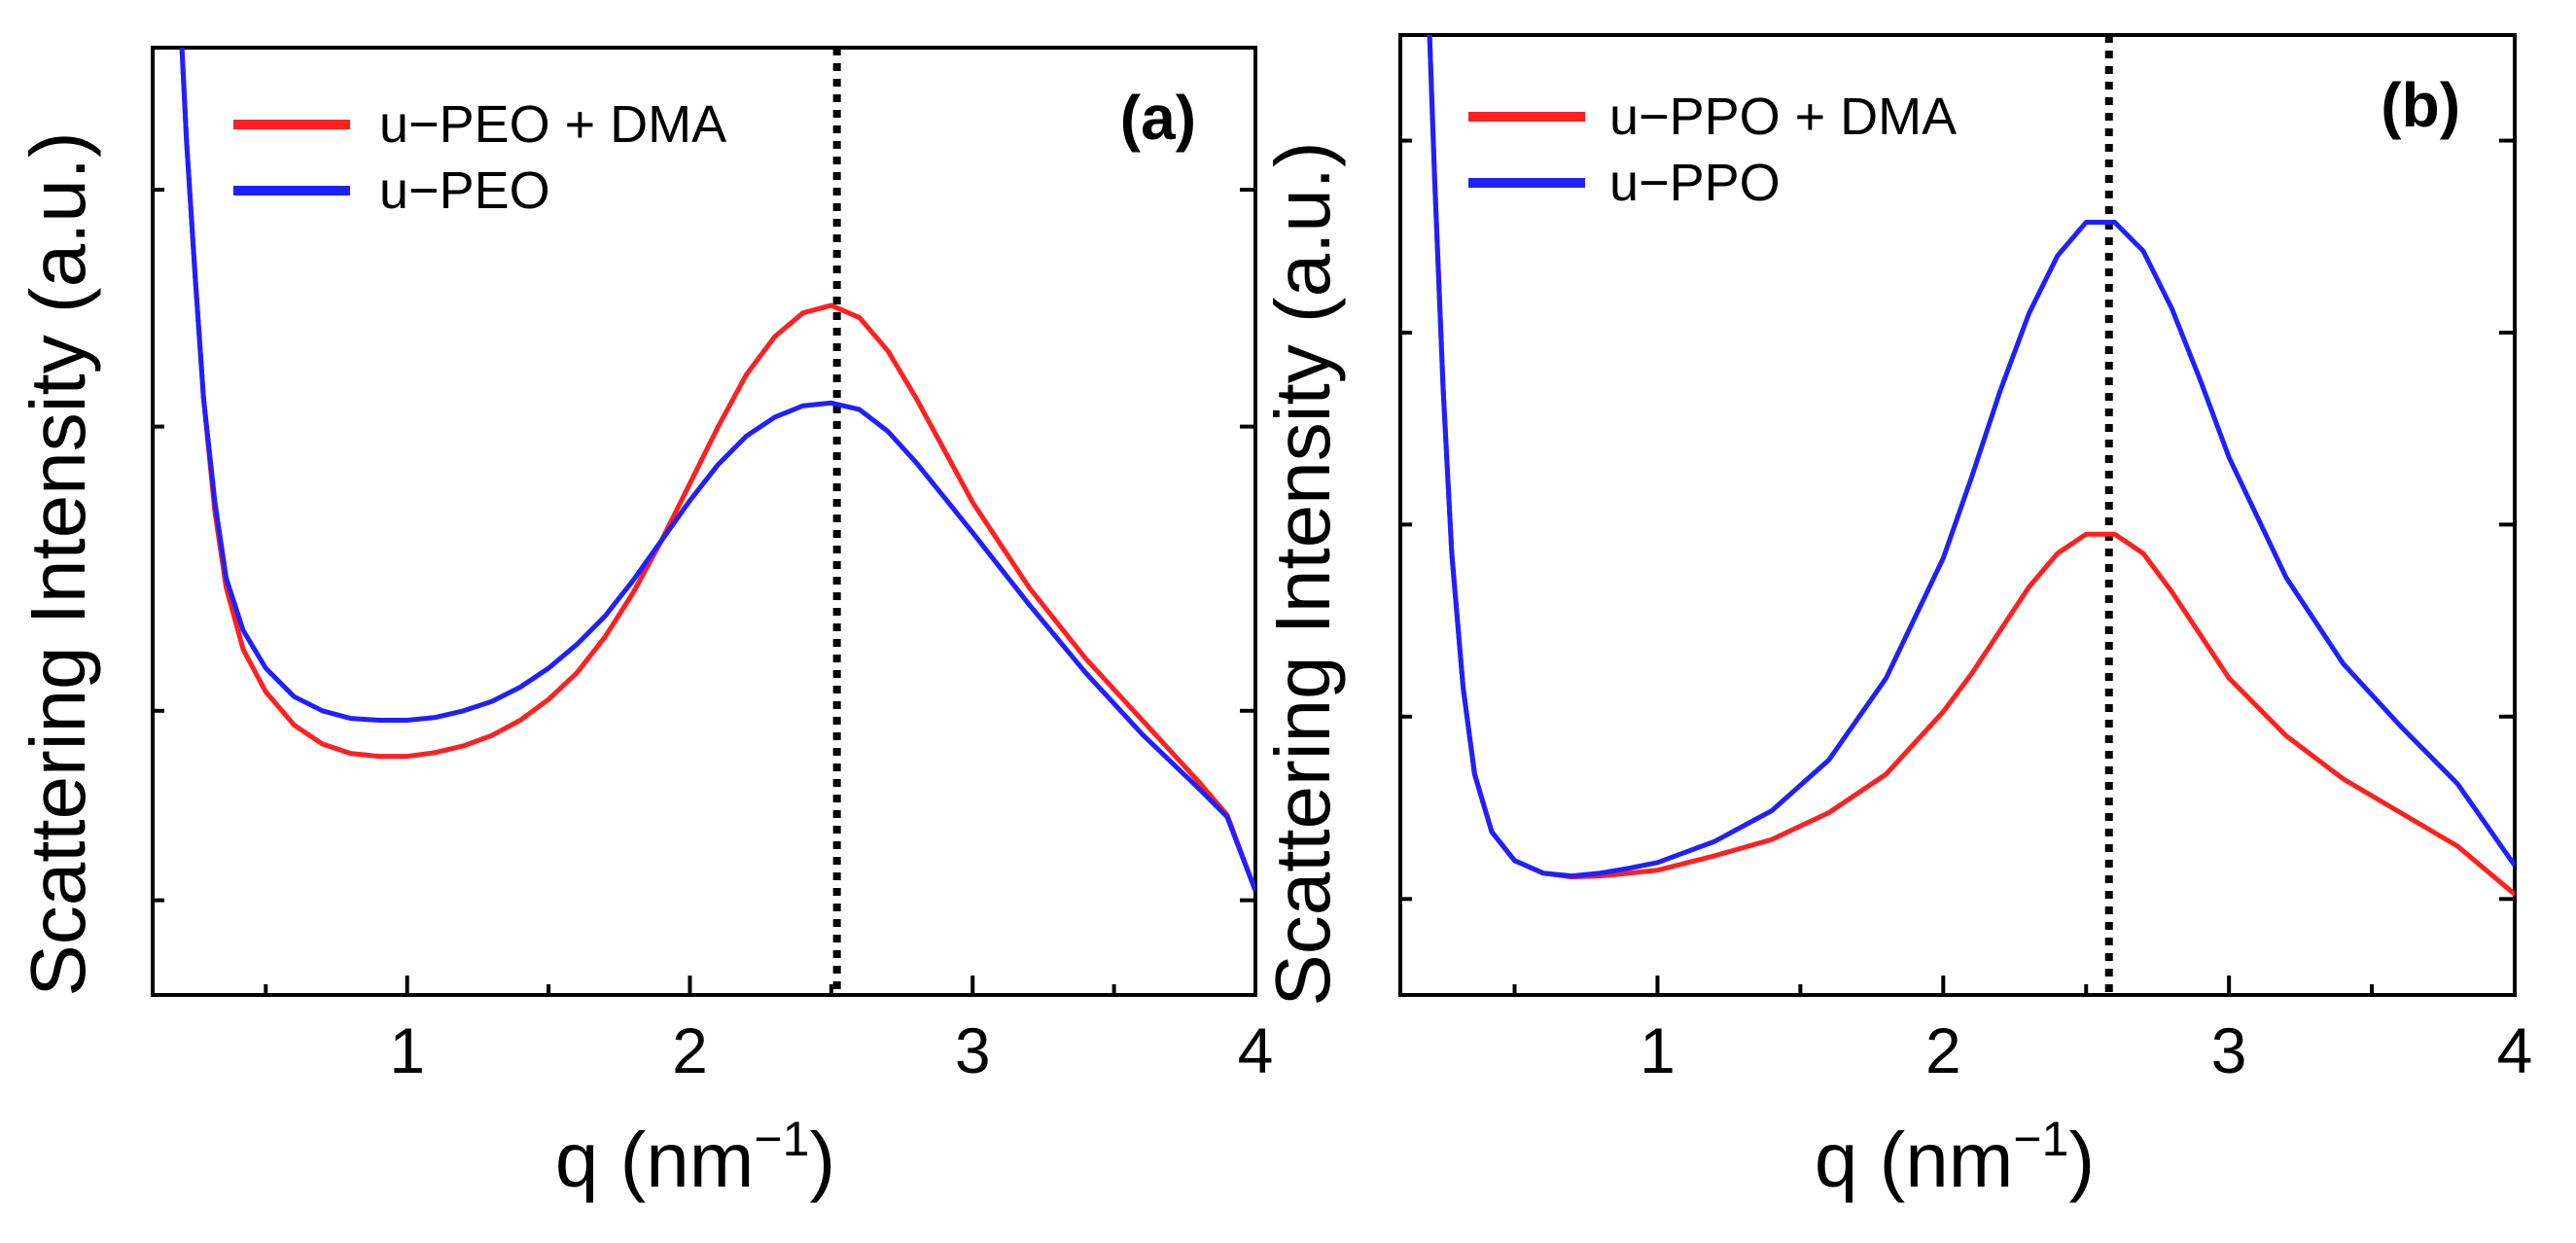  Describe the element at coordinates (1658, 1050) in the screenshot. I see `x-tick-label-b-0: 1` at that location.